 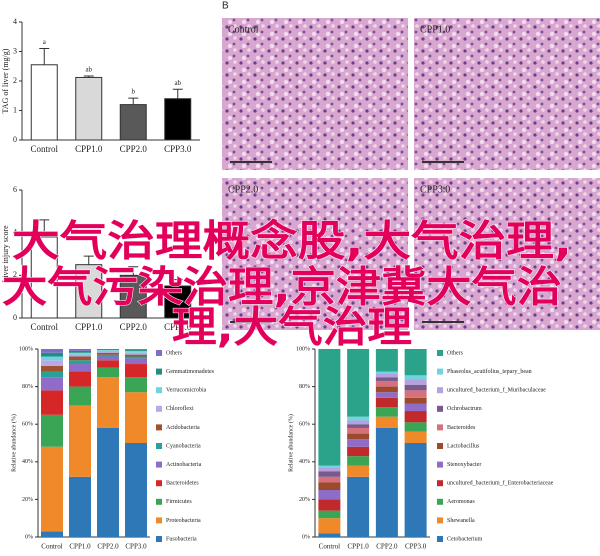 I want to click on legend-label: uncultured_bacterium_f_Muribaculaceae, so click(x=496, y=390).